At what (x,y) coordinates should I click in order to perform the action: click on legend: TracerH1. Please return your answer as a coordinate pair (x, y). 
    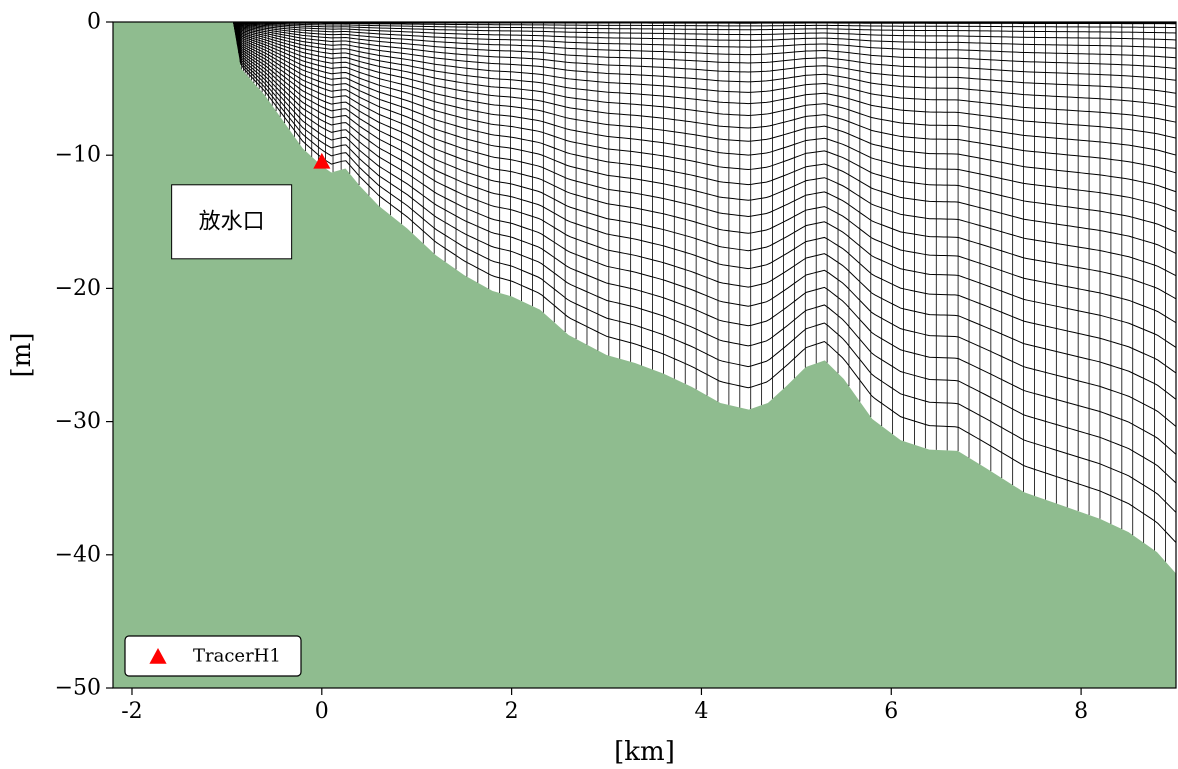
    Looking at the image, I should click on (213, 656).